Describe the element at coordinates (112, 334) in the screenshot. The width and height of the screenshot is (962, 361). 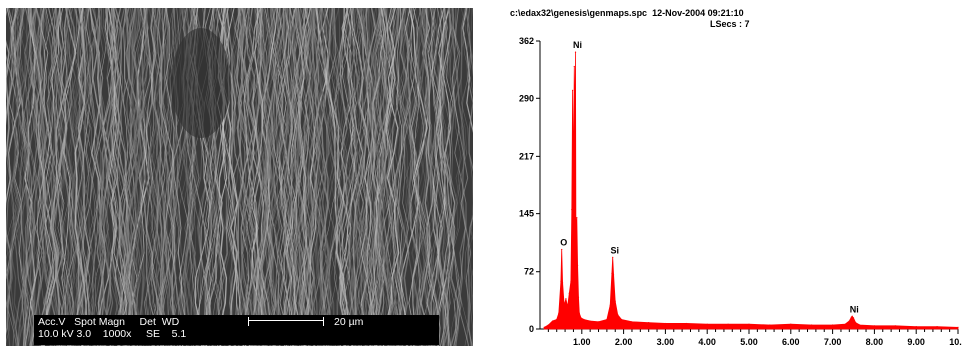
I see `sem-info-row2: 10.0 kV 3.0 1000x SE 5.1` at that location.